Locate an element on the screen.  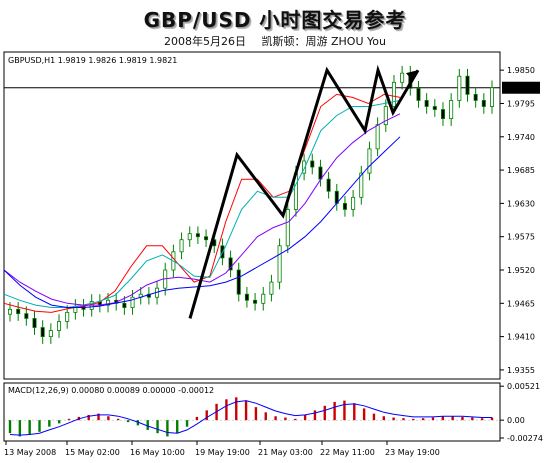
y-tick-label: 1.9355 is located at coordinates (521, 370).